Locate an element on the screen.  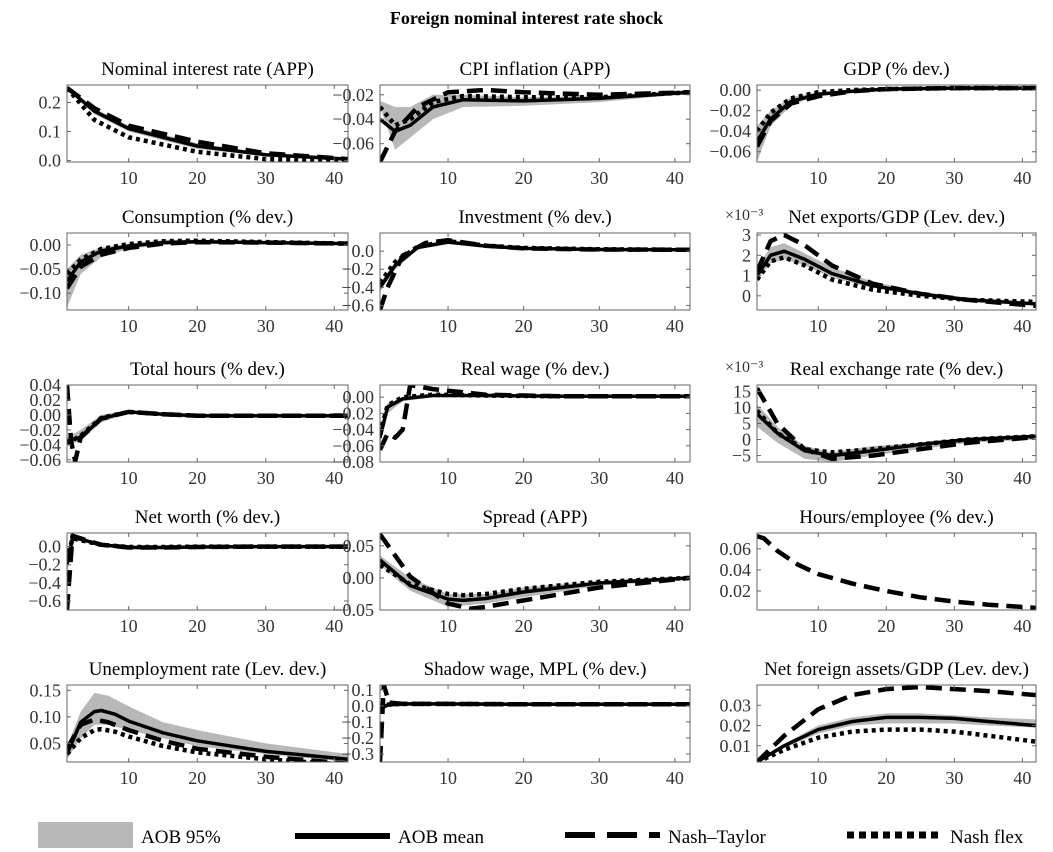
y-tick-label: 0.10 is located at coordinates (46, 717).